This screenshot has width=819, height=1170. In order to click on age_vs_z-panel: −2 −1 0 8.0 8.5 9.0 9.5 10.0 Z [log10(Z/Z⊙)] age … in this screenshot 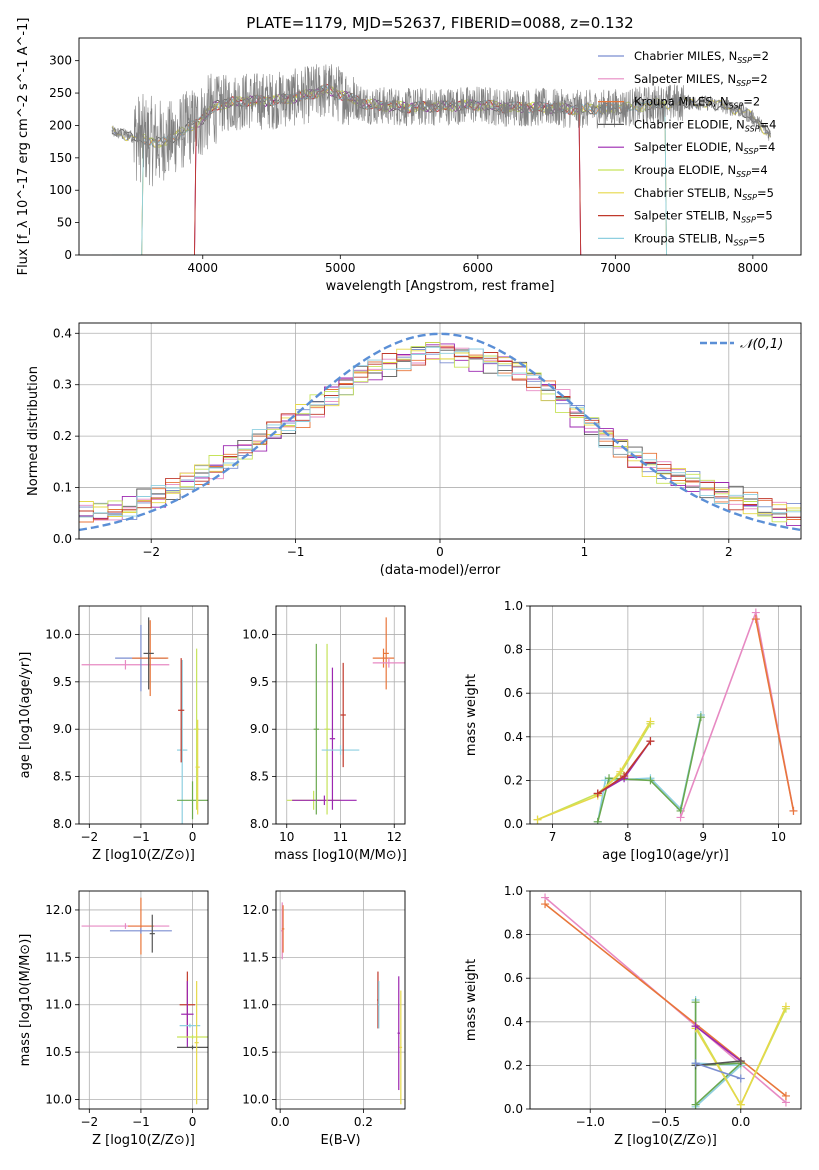, I will do `click(113, 734)`.